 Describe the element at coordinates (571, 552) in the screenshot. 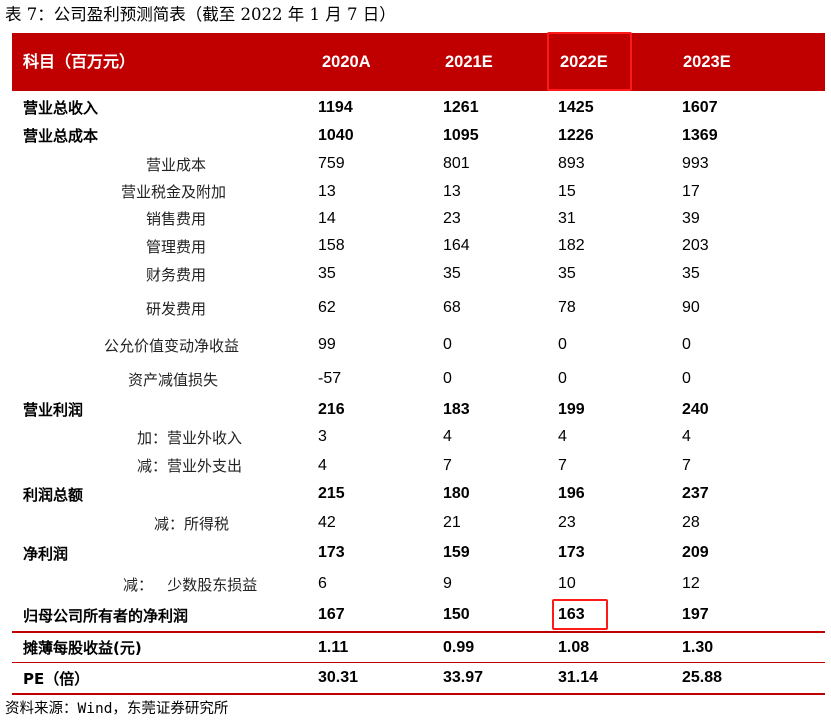

I see `cell: 173` at that location.